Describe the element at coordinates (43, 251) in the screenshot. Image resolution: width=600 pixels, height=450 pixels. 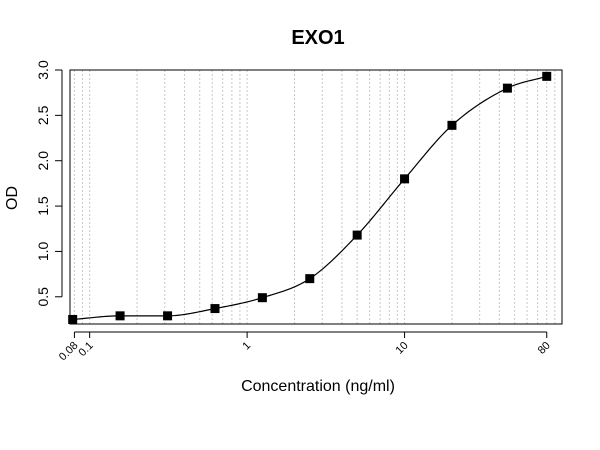
I see `y-tick-label: 1.0` at that location.